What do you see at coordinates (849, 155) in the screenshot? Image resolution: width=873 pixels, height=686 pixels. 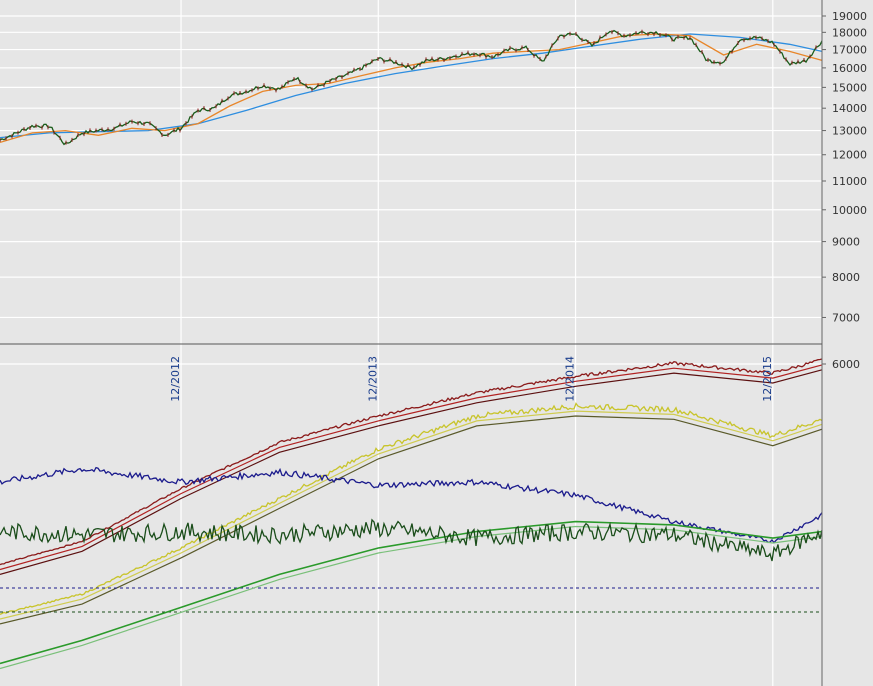 I see `y-tick-label: 12000` at bounding box center [849, 155].